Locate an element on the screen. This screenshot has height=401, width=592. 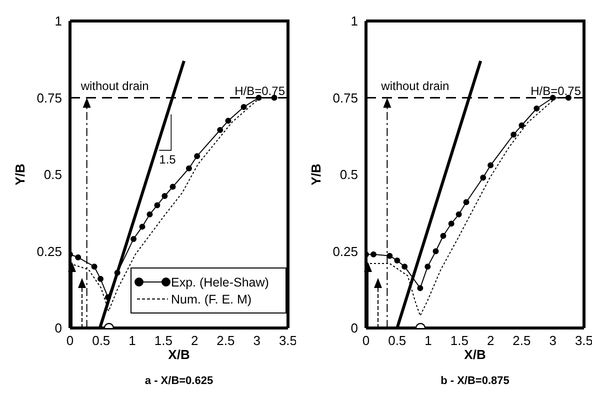
text: a - X/B=0.625 is located at coordinates (179, 381).